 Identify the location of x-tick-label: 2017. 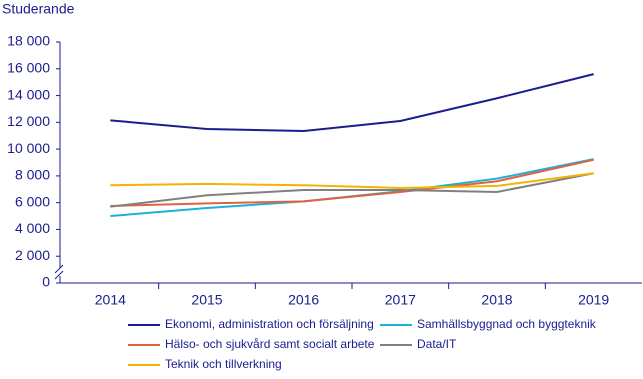
(400, 300).